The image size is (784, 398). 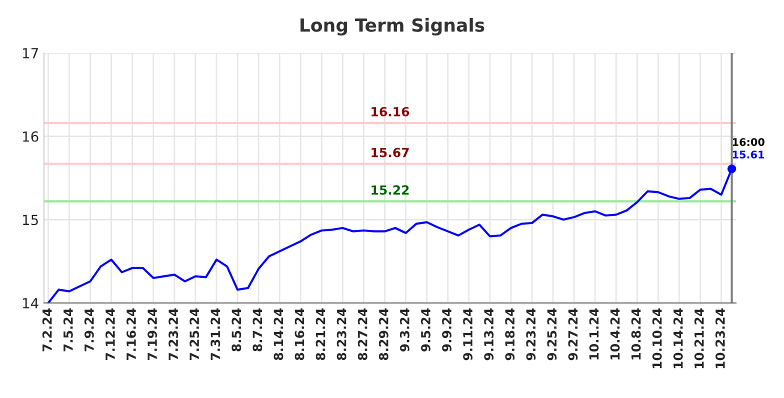 I want to click on x-tick-label: 7.19.24, so click(x=152, y=334).